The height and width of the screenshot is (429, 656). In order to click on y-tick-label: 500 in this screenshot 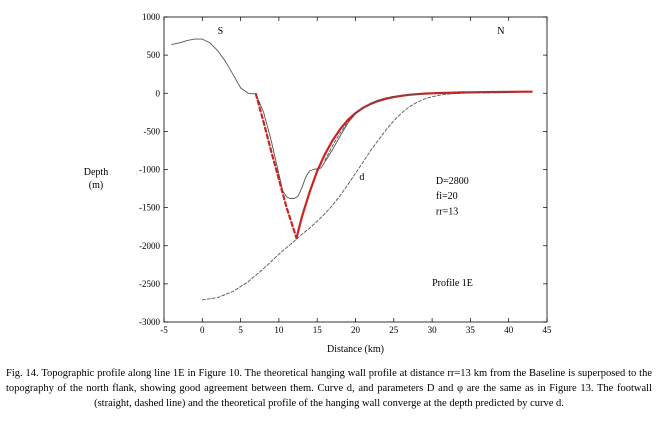, I will do `click(154, 55)`.